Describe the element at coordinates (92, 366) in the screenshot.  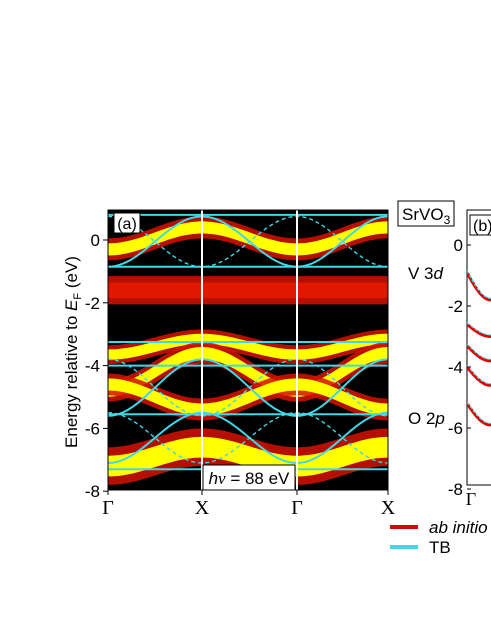
I see `y-tick-label: -4` at that location.